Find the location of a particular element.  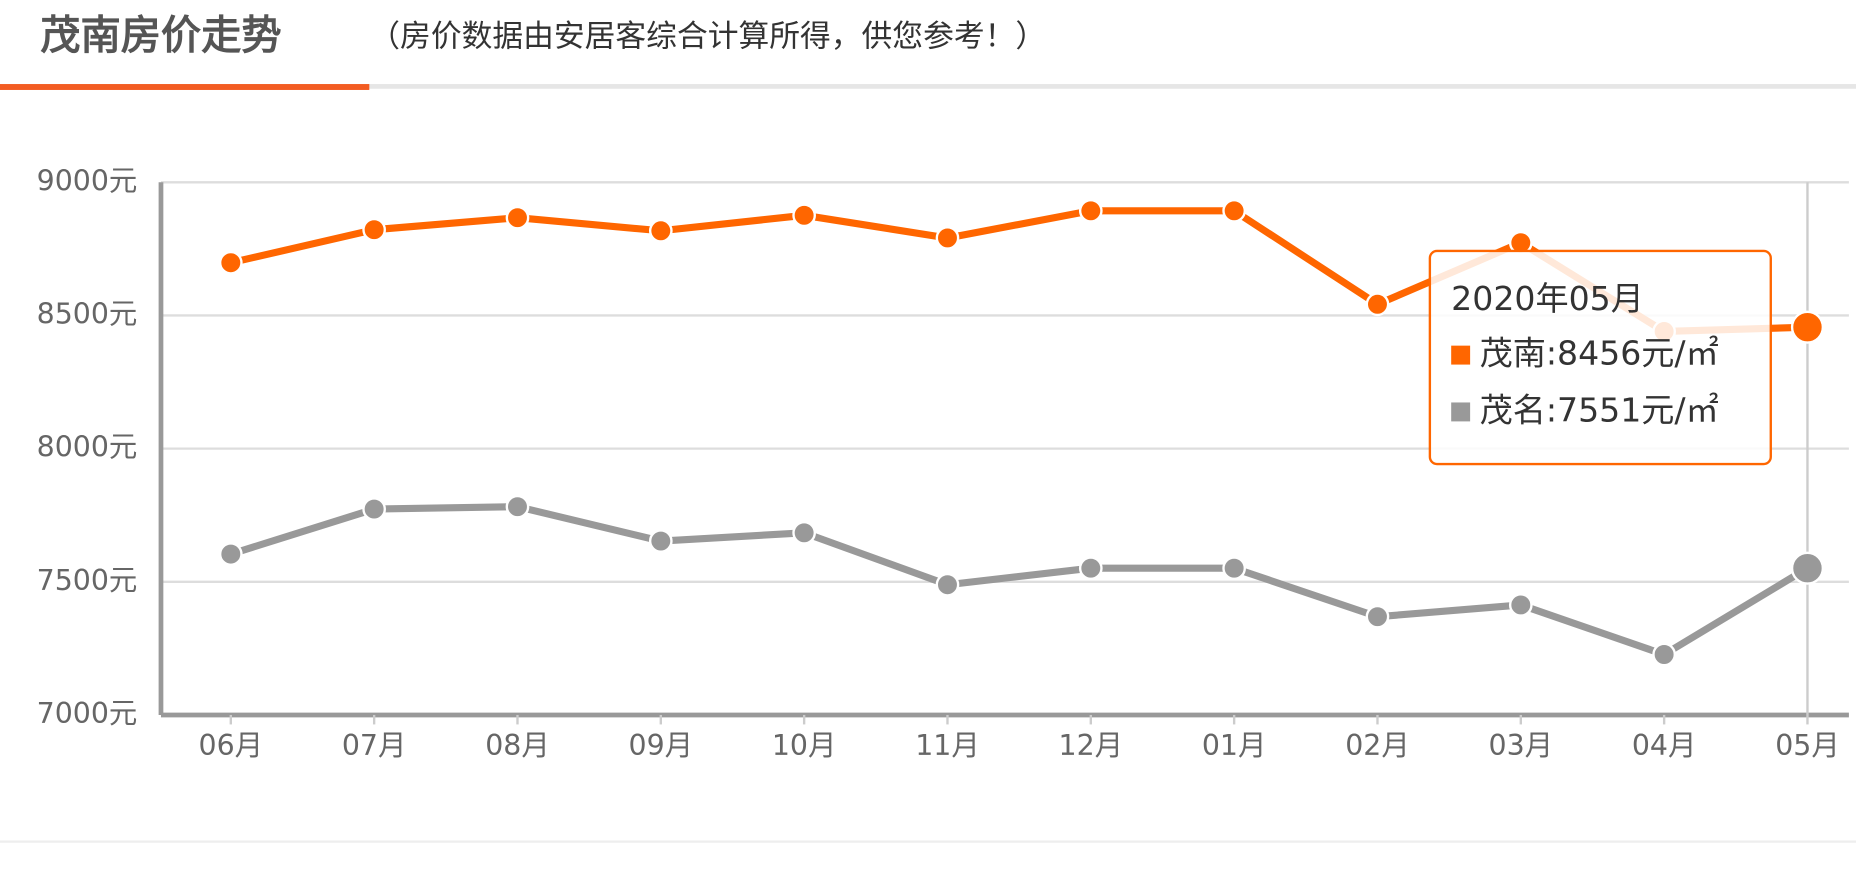

bottom-rule is located at coordinates (928, 841).